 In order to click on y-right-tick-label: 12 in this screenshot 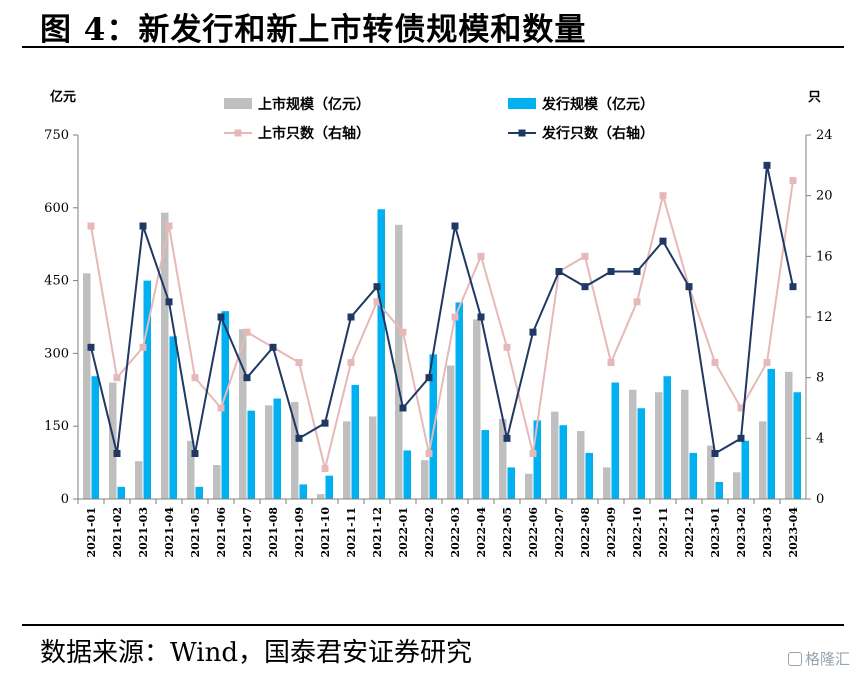, I will do `click(824, 317)`.